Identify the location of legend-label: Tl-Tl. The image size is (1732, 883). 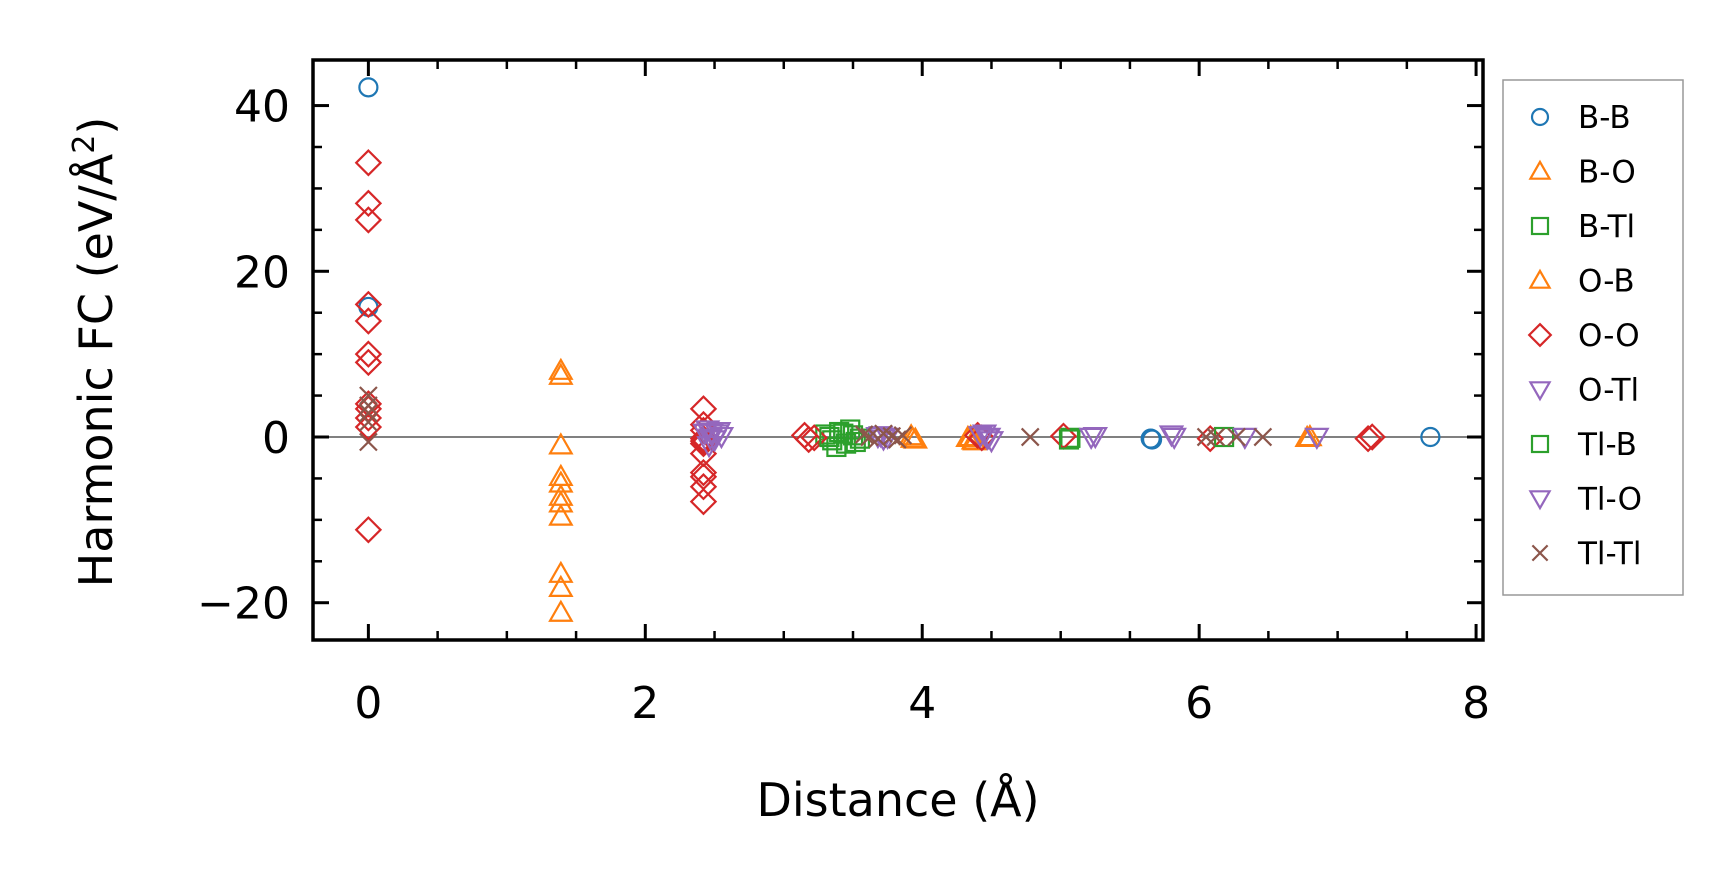
(1609, 554).